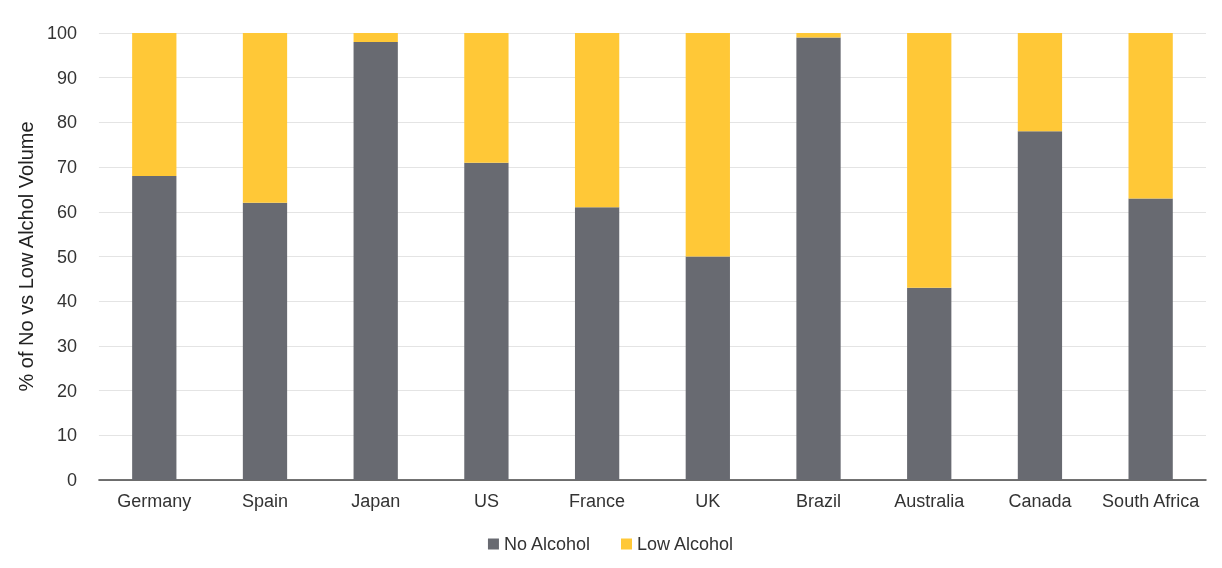 The height and width of the screenshot is (568, 1222). I want to click on x-tick-label: Spain, so click(265, 501).